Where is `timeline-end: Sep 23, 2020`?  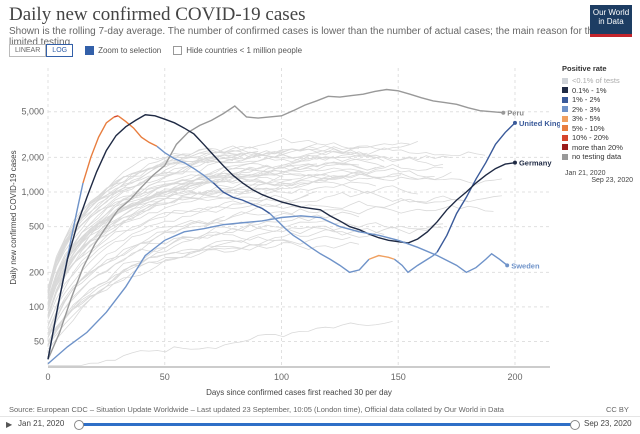
timeline-end: Sep 23, 2020 is located at coordinates (608, 423).